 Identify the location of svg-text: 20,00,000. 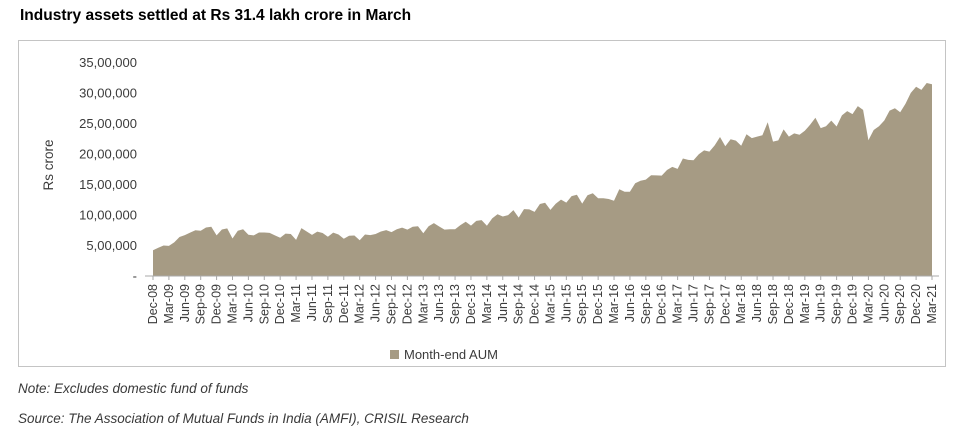
(108, 154).